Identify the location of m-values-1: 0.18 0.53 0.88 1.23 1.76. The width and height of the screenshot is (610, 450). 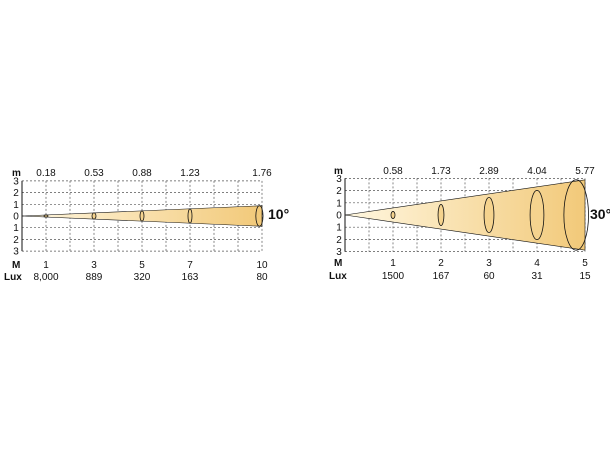
(154, 173).